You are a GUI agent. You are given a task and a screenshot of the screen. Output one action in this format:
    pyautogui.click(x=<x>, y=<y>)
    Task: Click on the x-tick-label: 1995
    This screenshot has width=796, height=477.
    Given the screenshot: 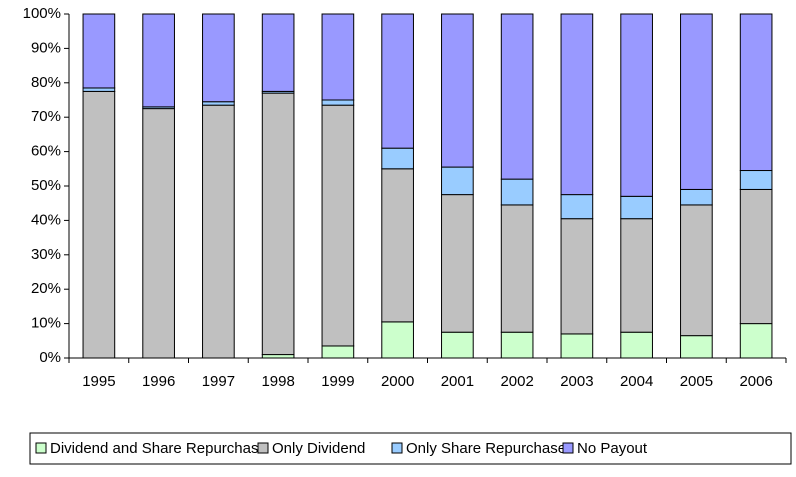 What is the action you would take?
    pyautogui.click(x=98, y=381)
    